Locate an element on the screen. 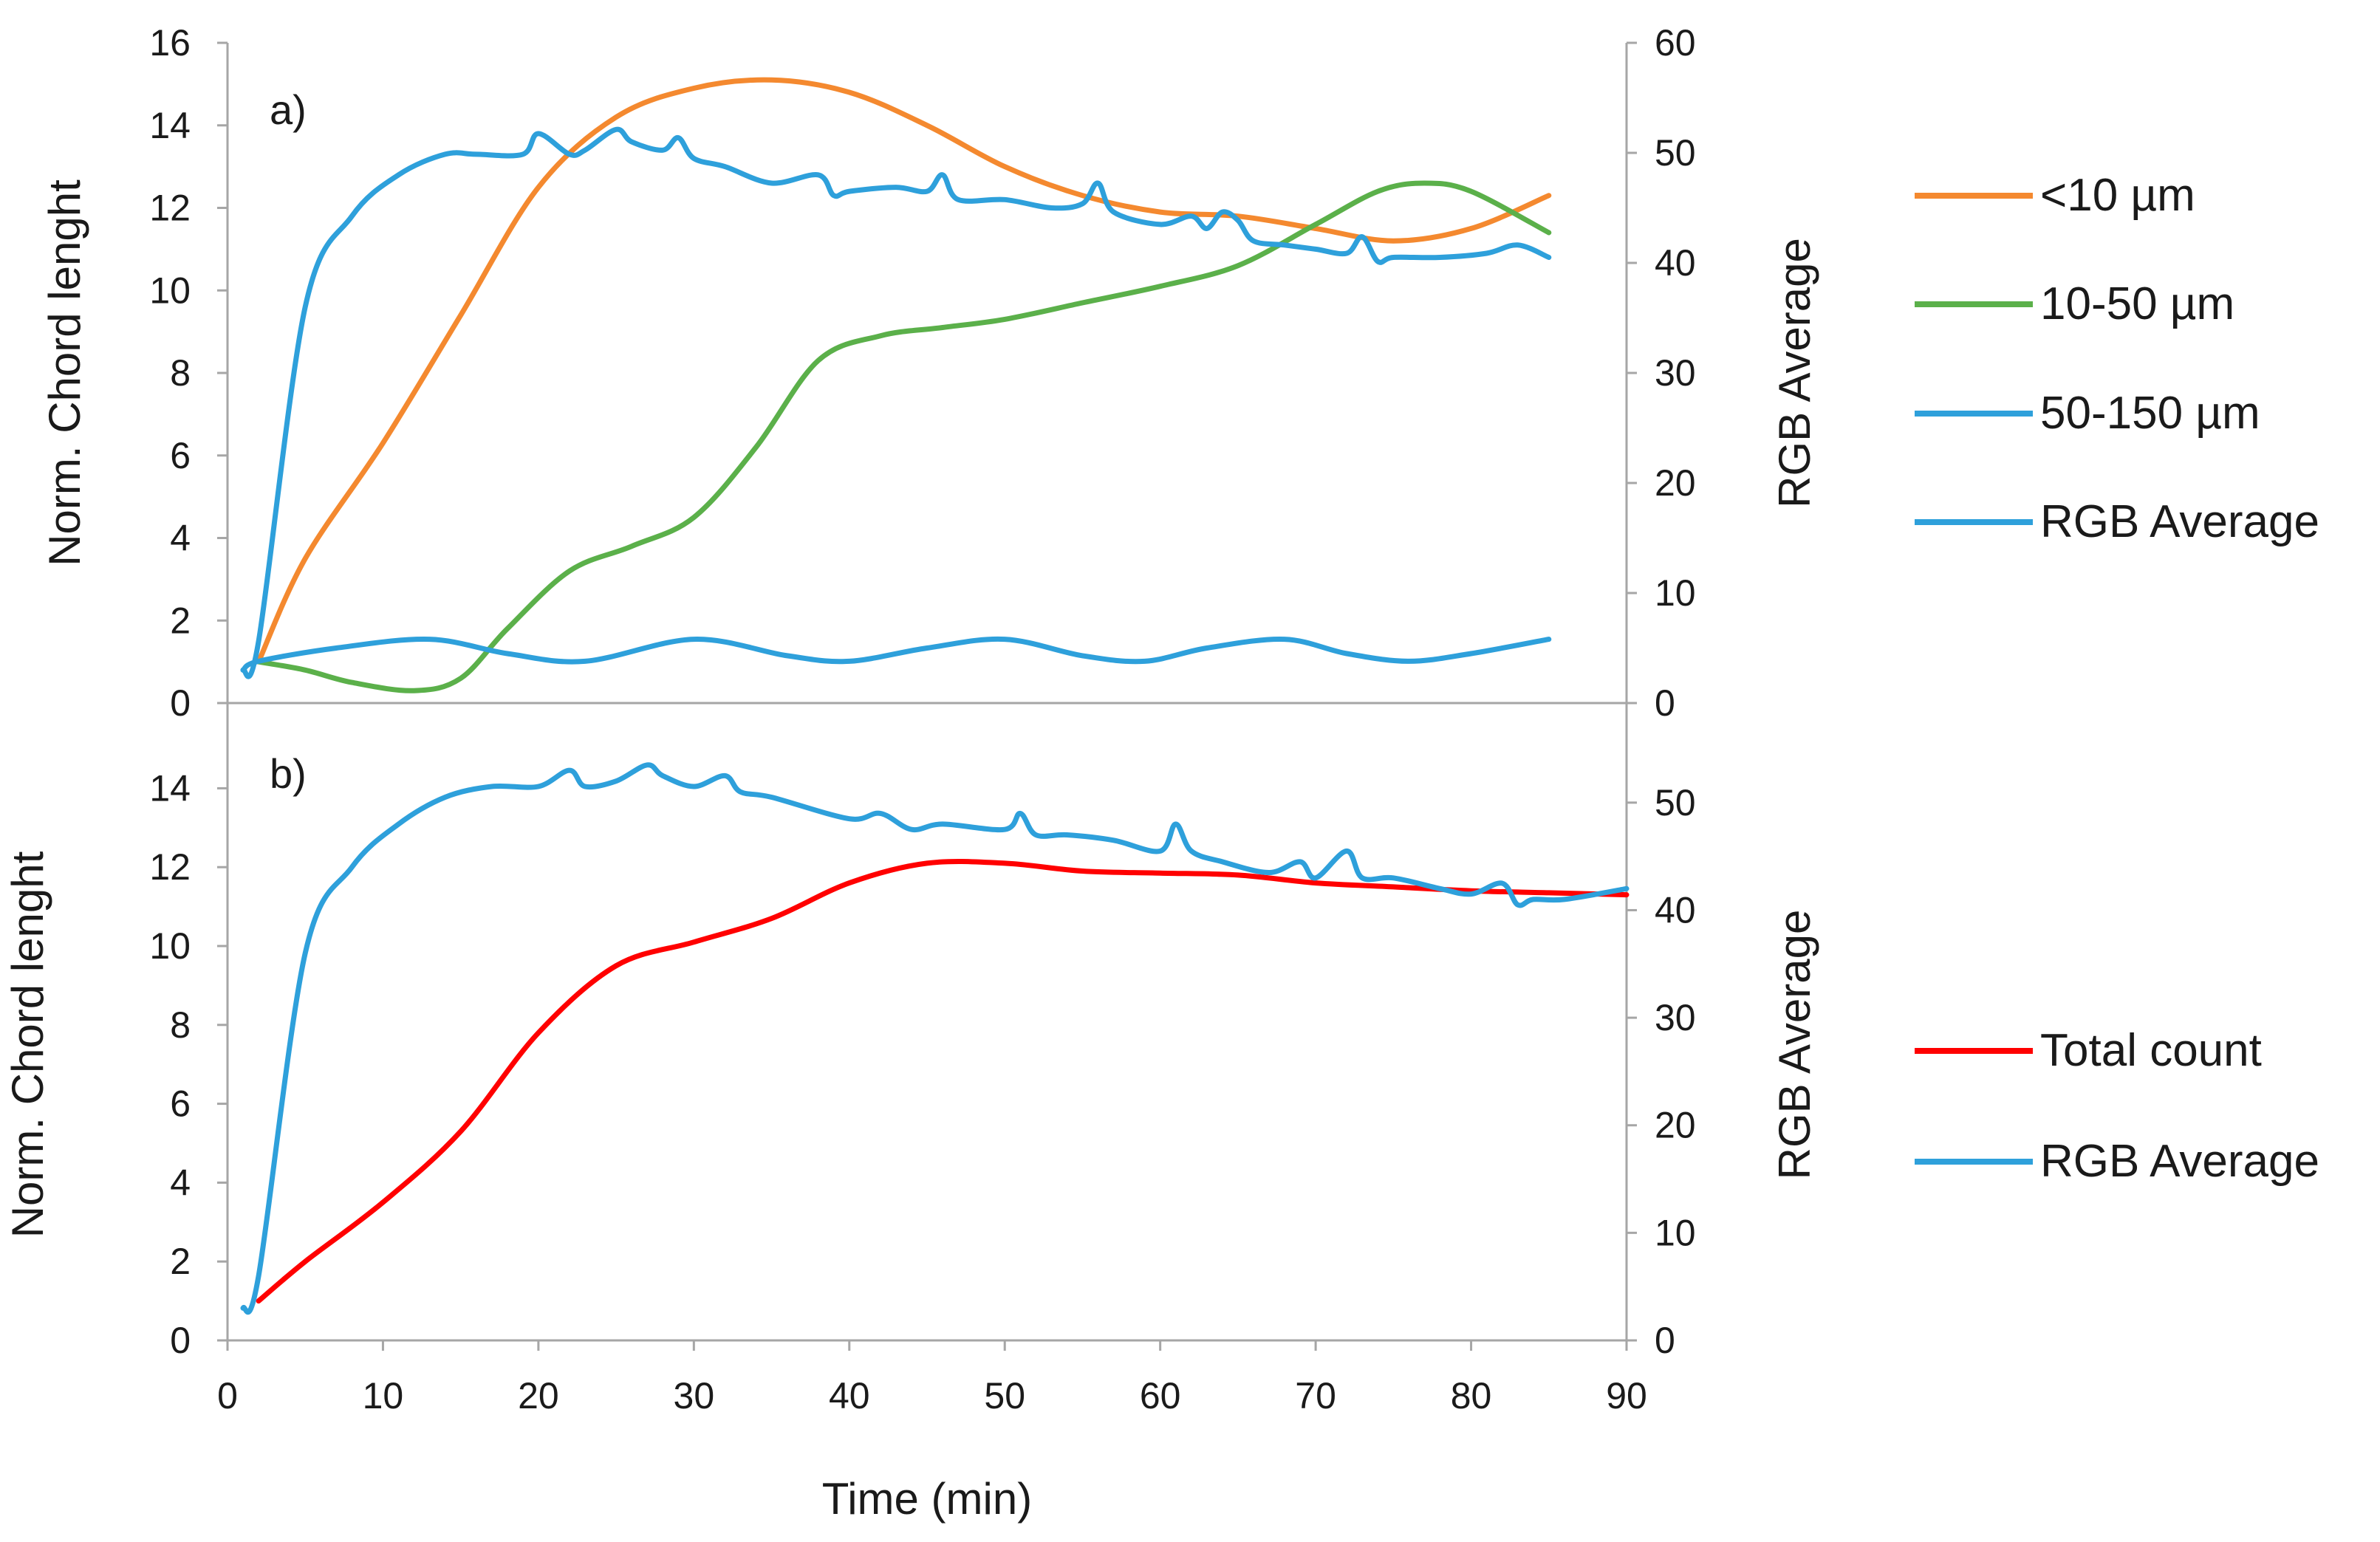 Image resolution: width=2380 pixels, height=1542 pixels. panel-label: a) is located at coordinates (288, 110).